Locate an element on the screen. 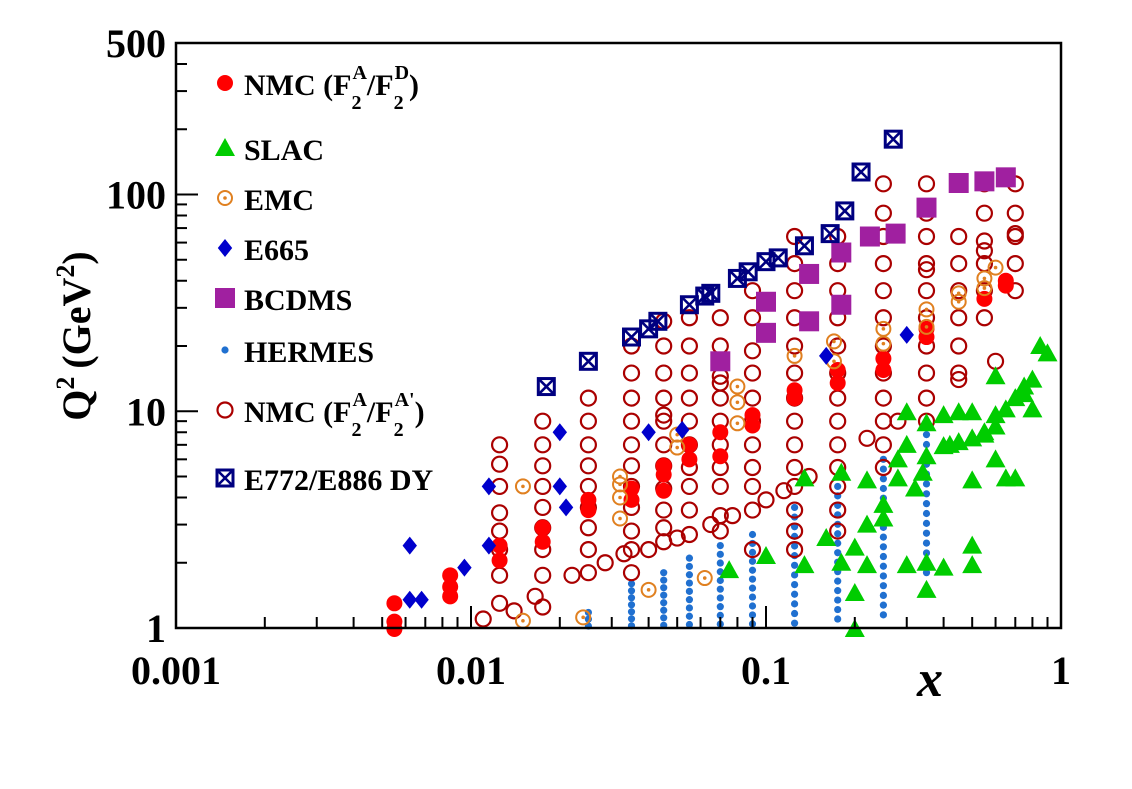 This screenshot has height=789, width=1132. legend-item: E665 is located at coordinates (263, 250).